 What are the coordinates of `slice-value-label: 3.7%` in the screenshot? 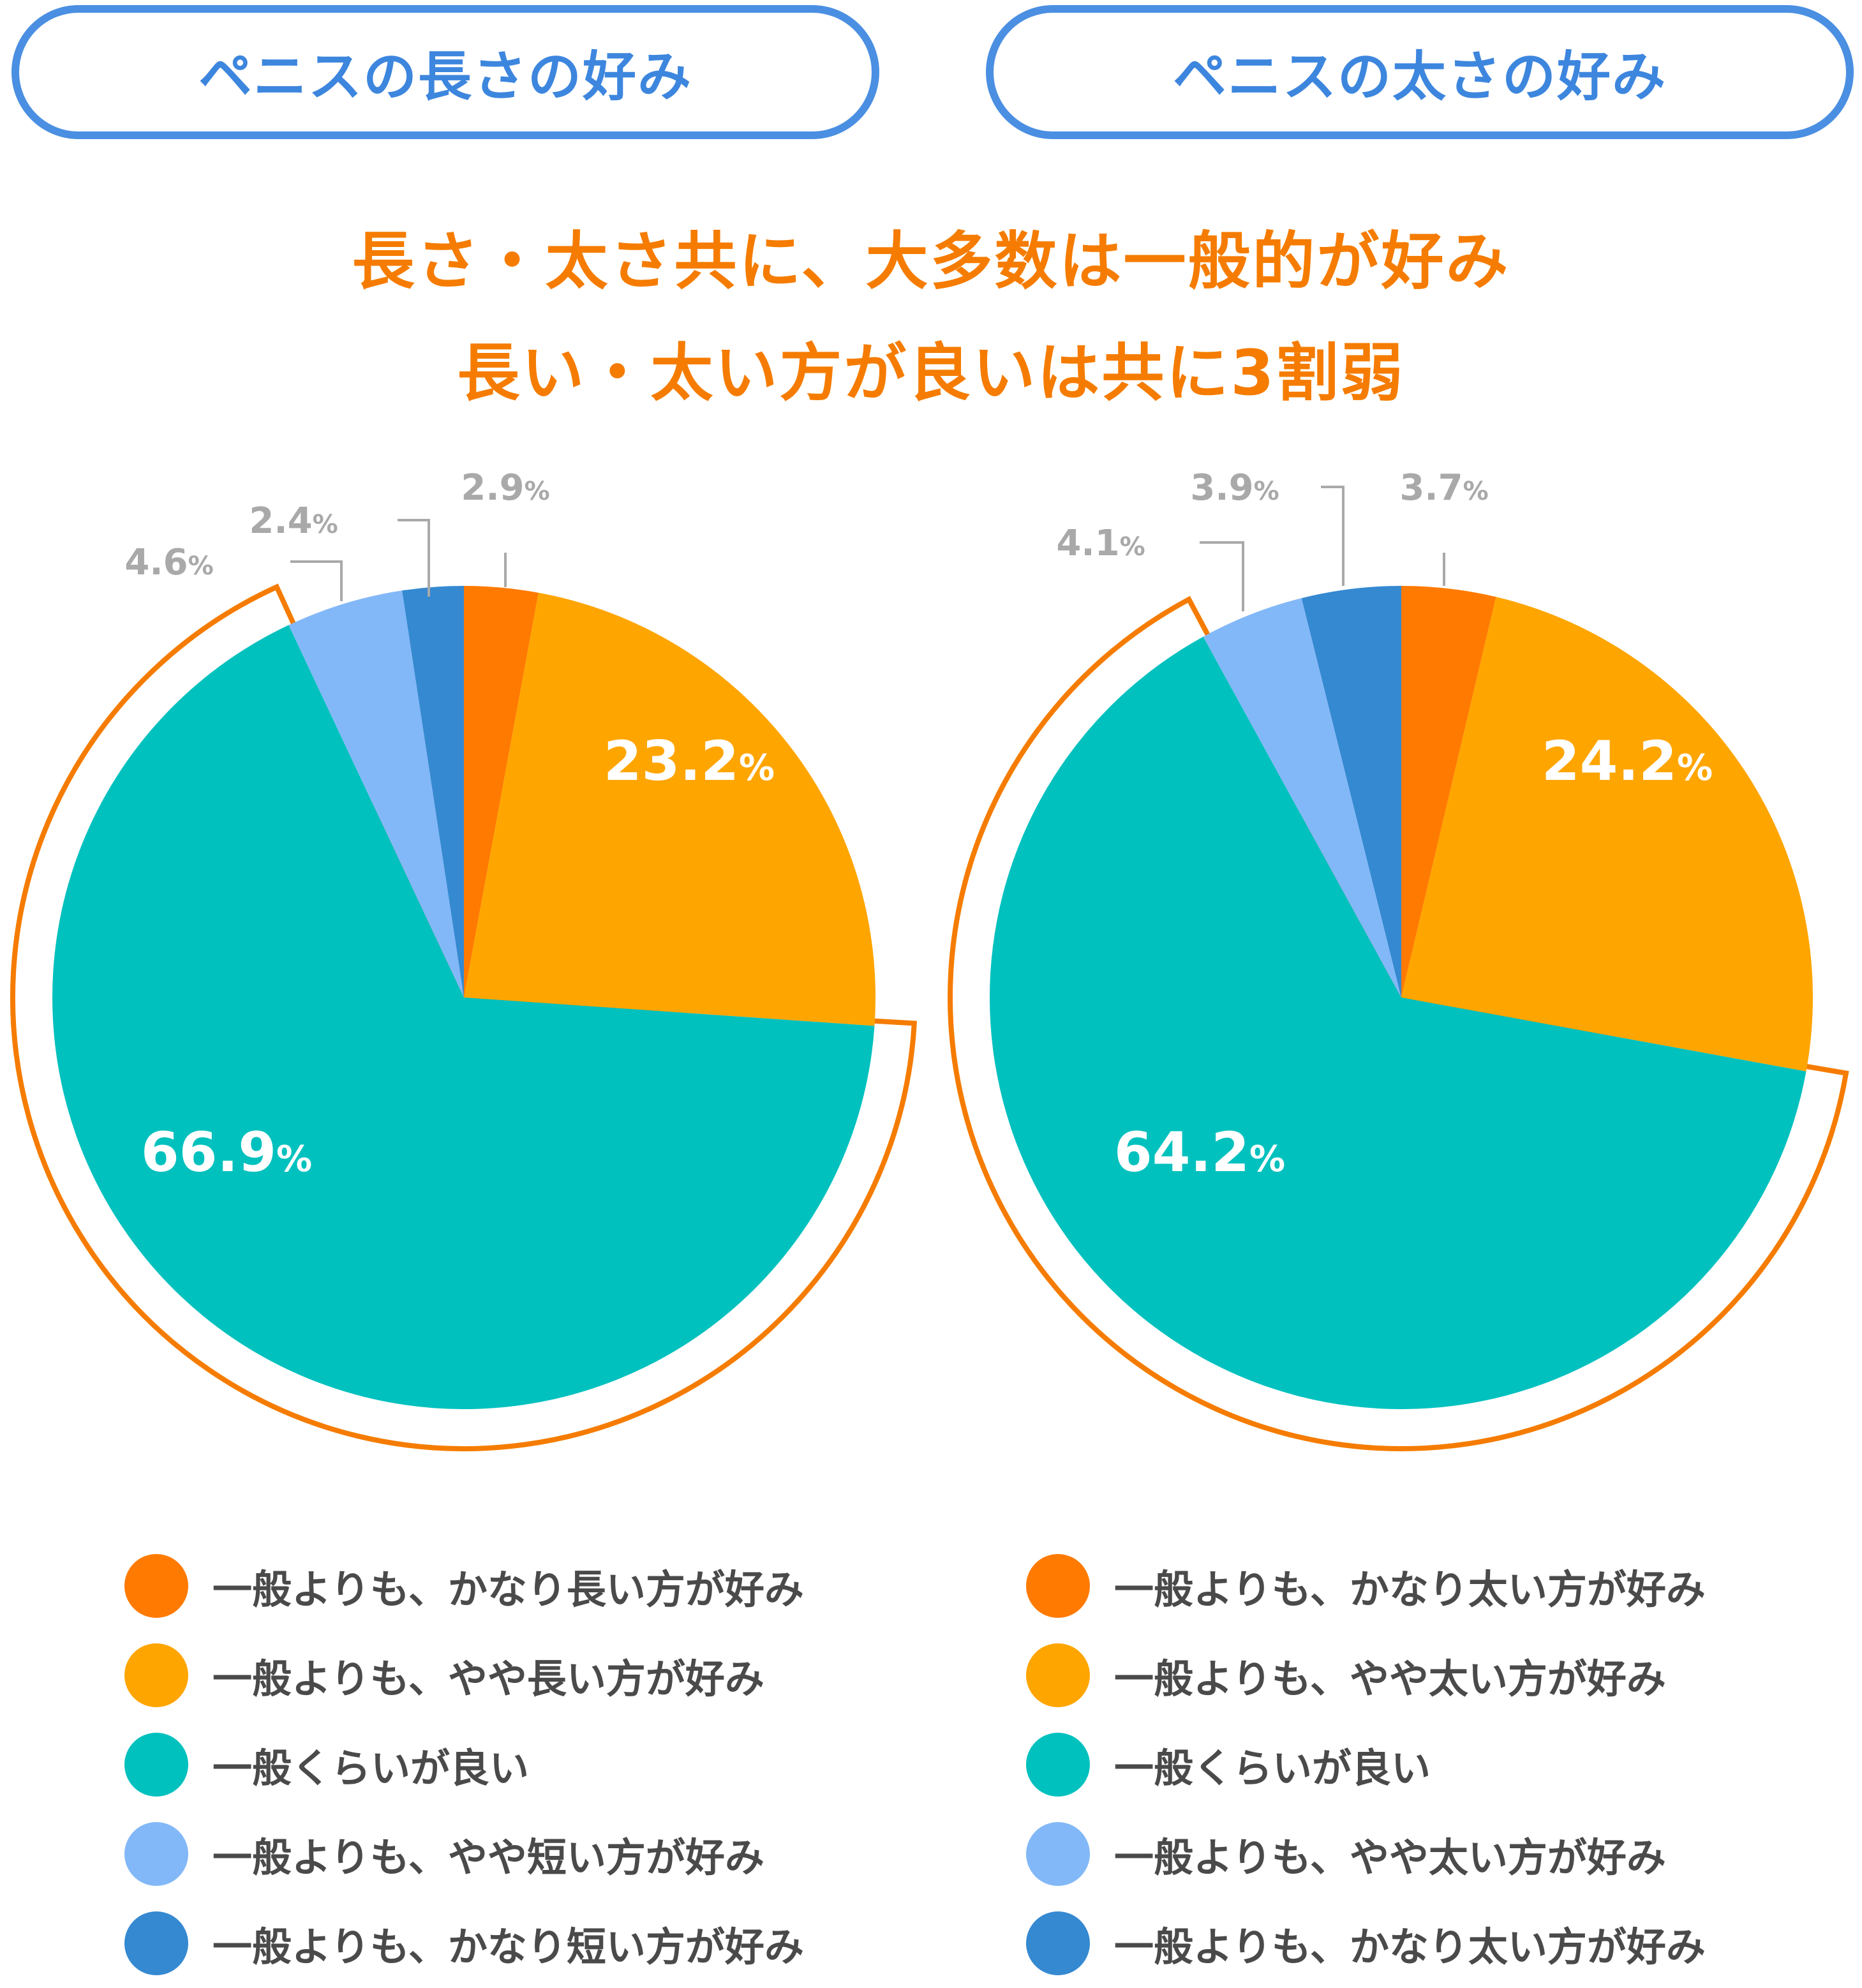 It's located at (1443, 488).